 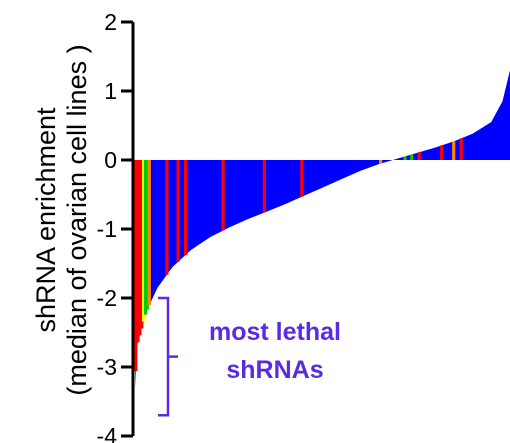 What do you see at coordinates (77, 219) in the screenshot?
I see `y-axis-label-line2: (median of ovarian cell lines )` at bounding box center [77, 219].